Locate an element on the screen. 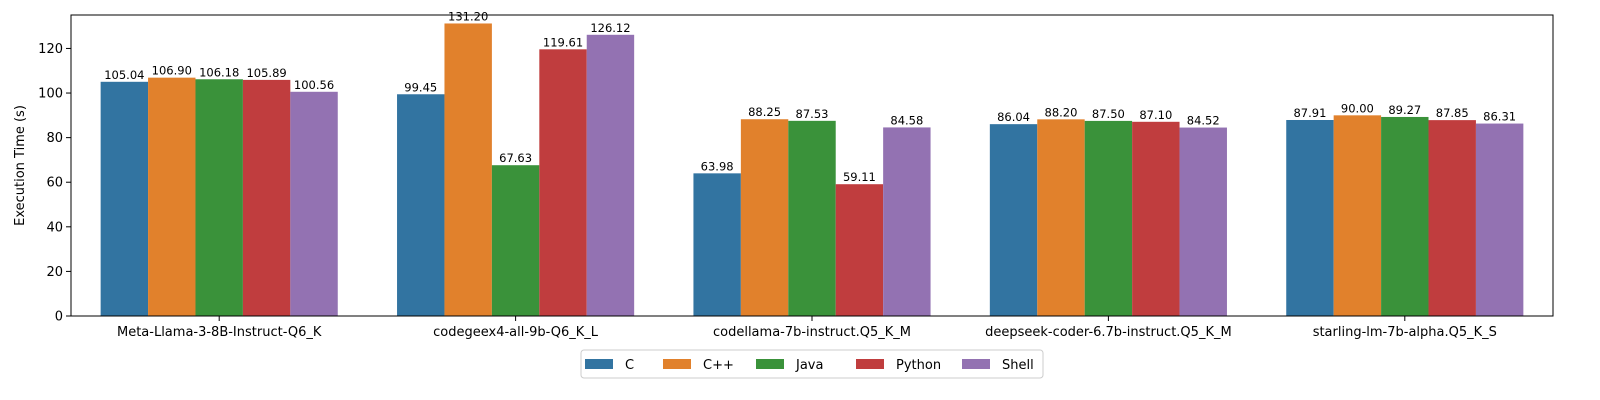  data-label: 63.98 is located at coordinates (717, 166).